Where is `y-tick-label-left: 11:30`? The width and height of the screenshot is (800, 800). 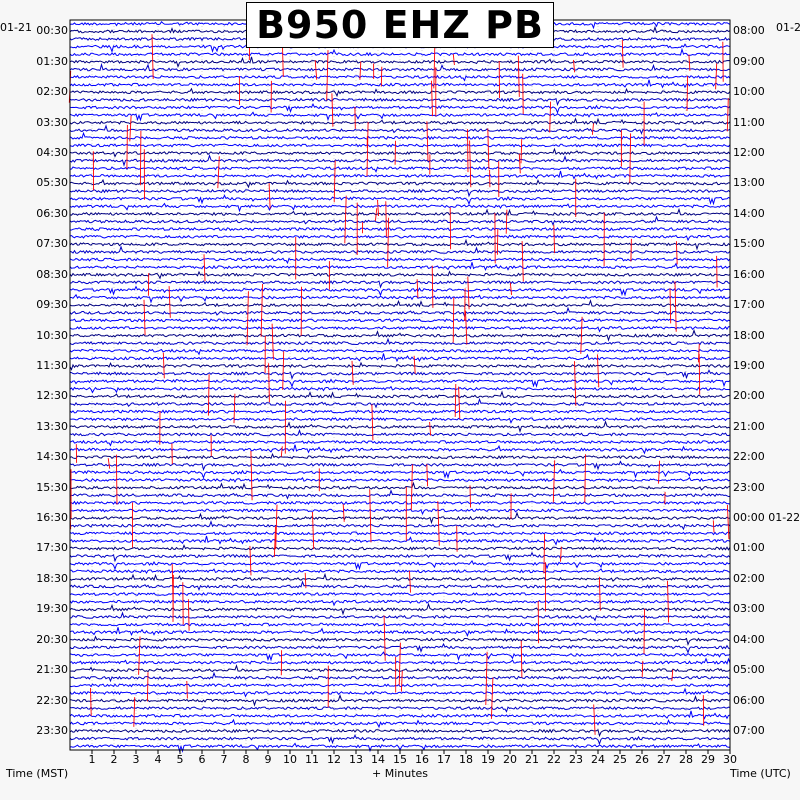
y-tick-label-left: 11:30 is located at coordinates (52, 365).